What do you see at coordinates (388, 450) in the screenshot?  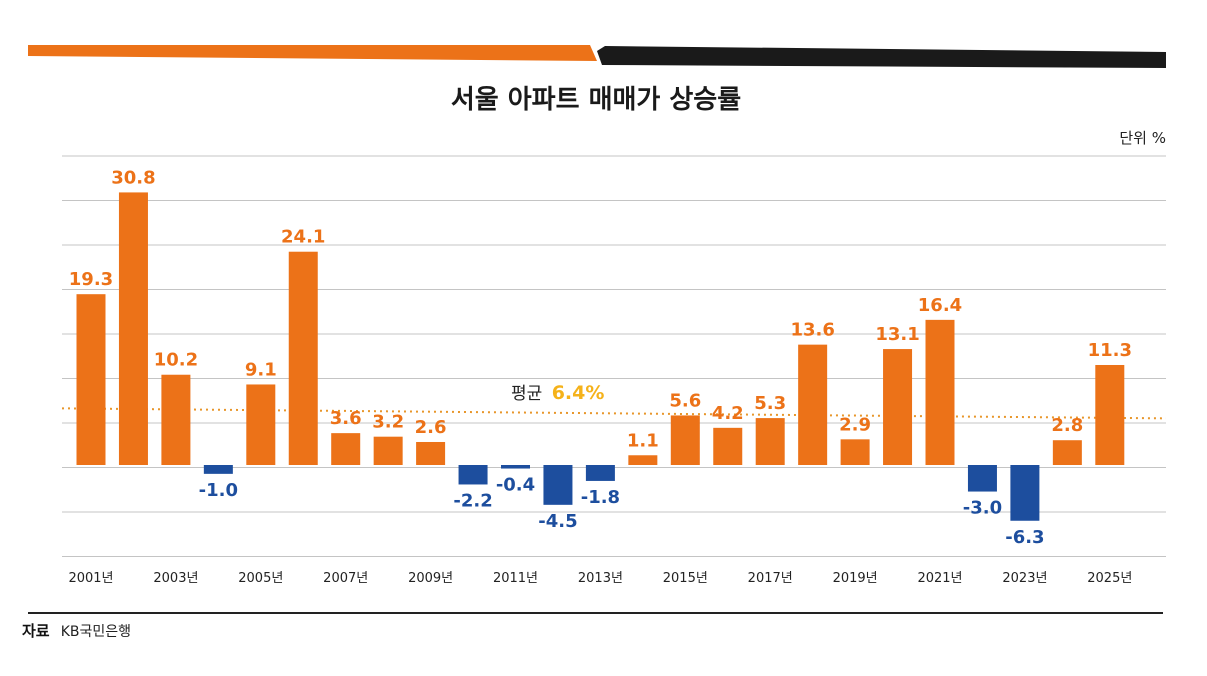 I see `bar-2008` at bounding box center [388, 450].